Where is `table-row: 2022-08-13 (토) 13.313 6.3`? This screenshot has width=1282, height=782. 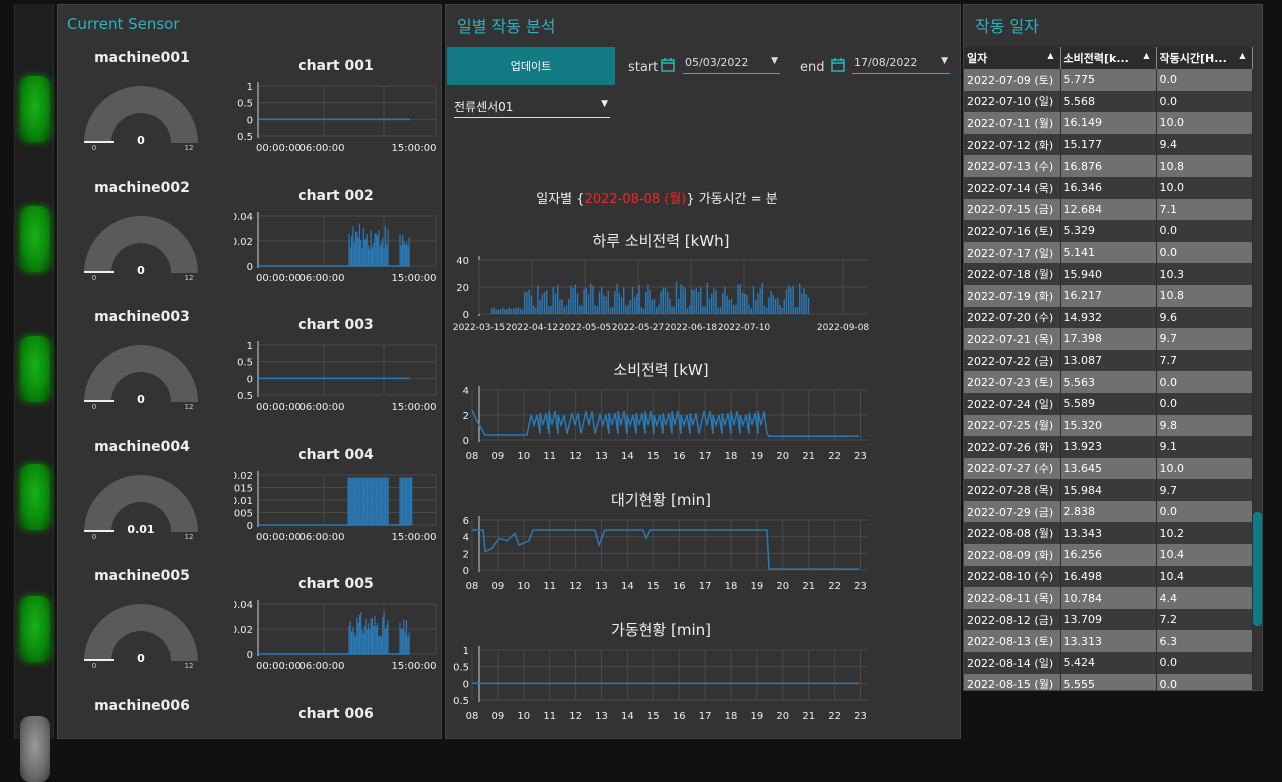
table-row: 2022-08-13 (토) 13.313 6.3 is located at coordinates (1108, 641).